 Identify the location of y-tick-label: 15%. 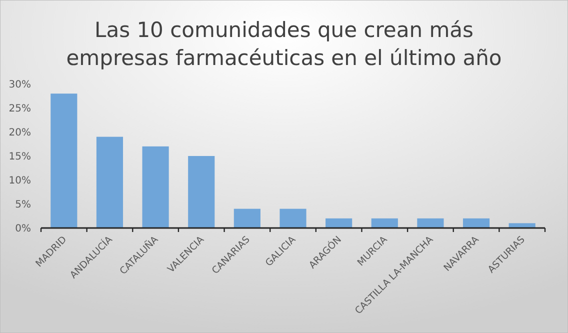
(19, 157).